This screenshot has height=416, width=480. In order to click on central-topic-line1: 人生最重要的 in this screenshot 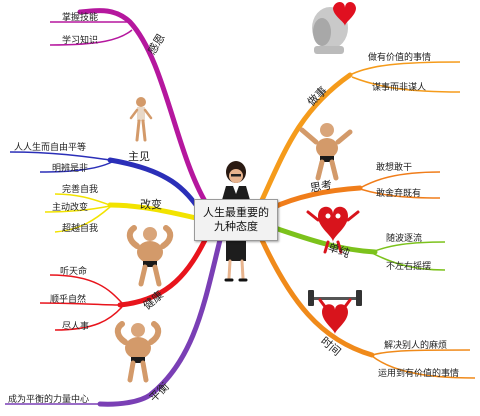, I will do `click(236, 212)`.